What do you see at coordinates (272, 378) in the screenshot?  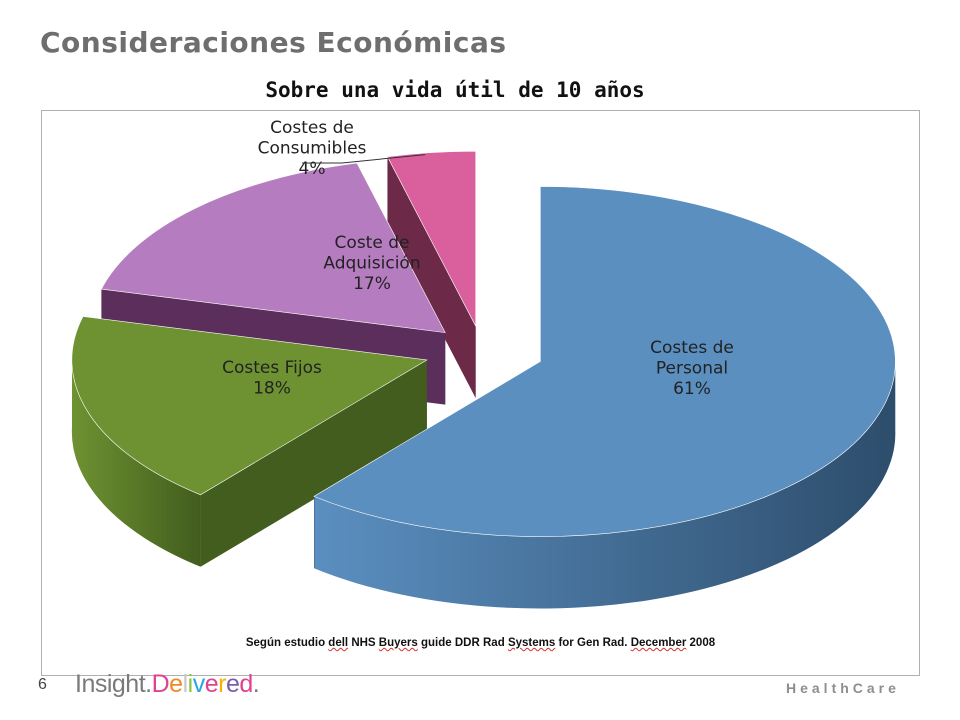 I see `slice-label: Costes Fijos 18%` at bounding box center [272, 378].